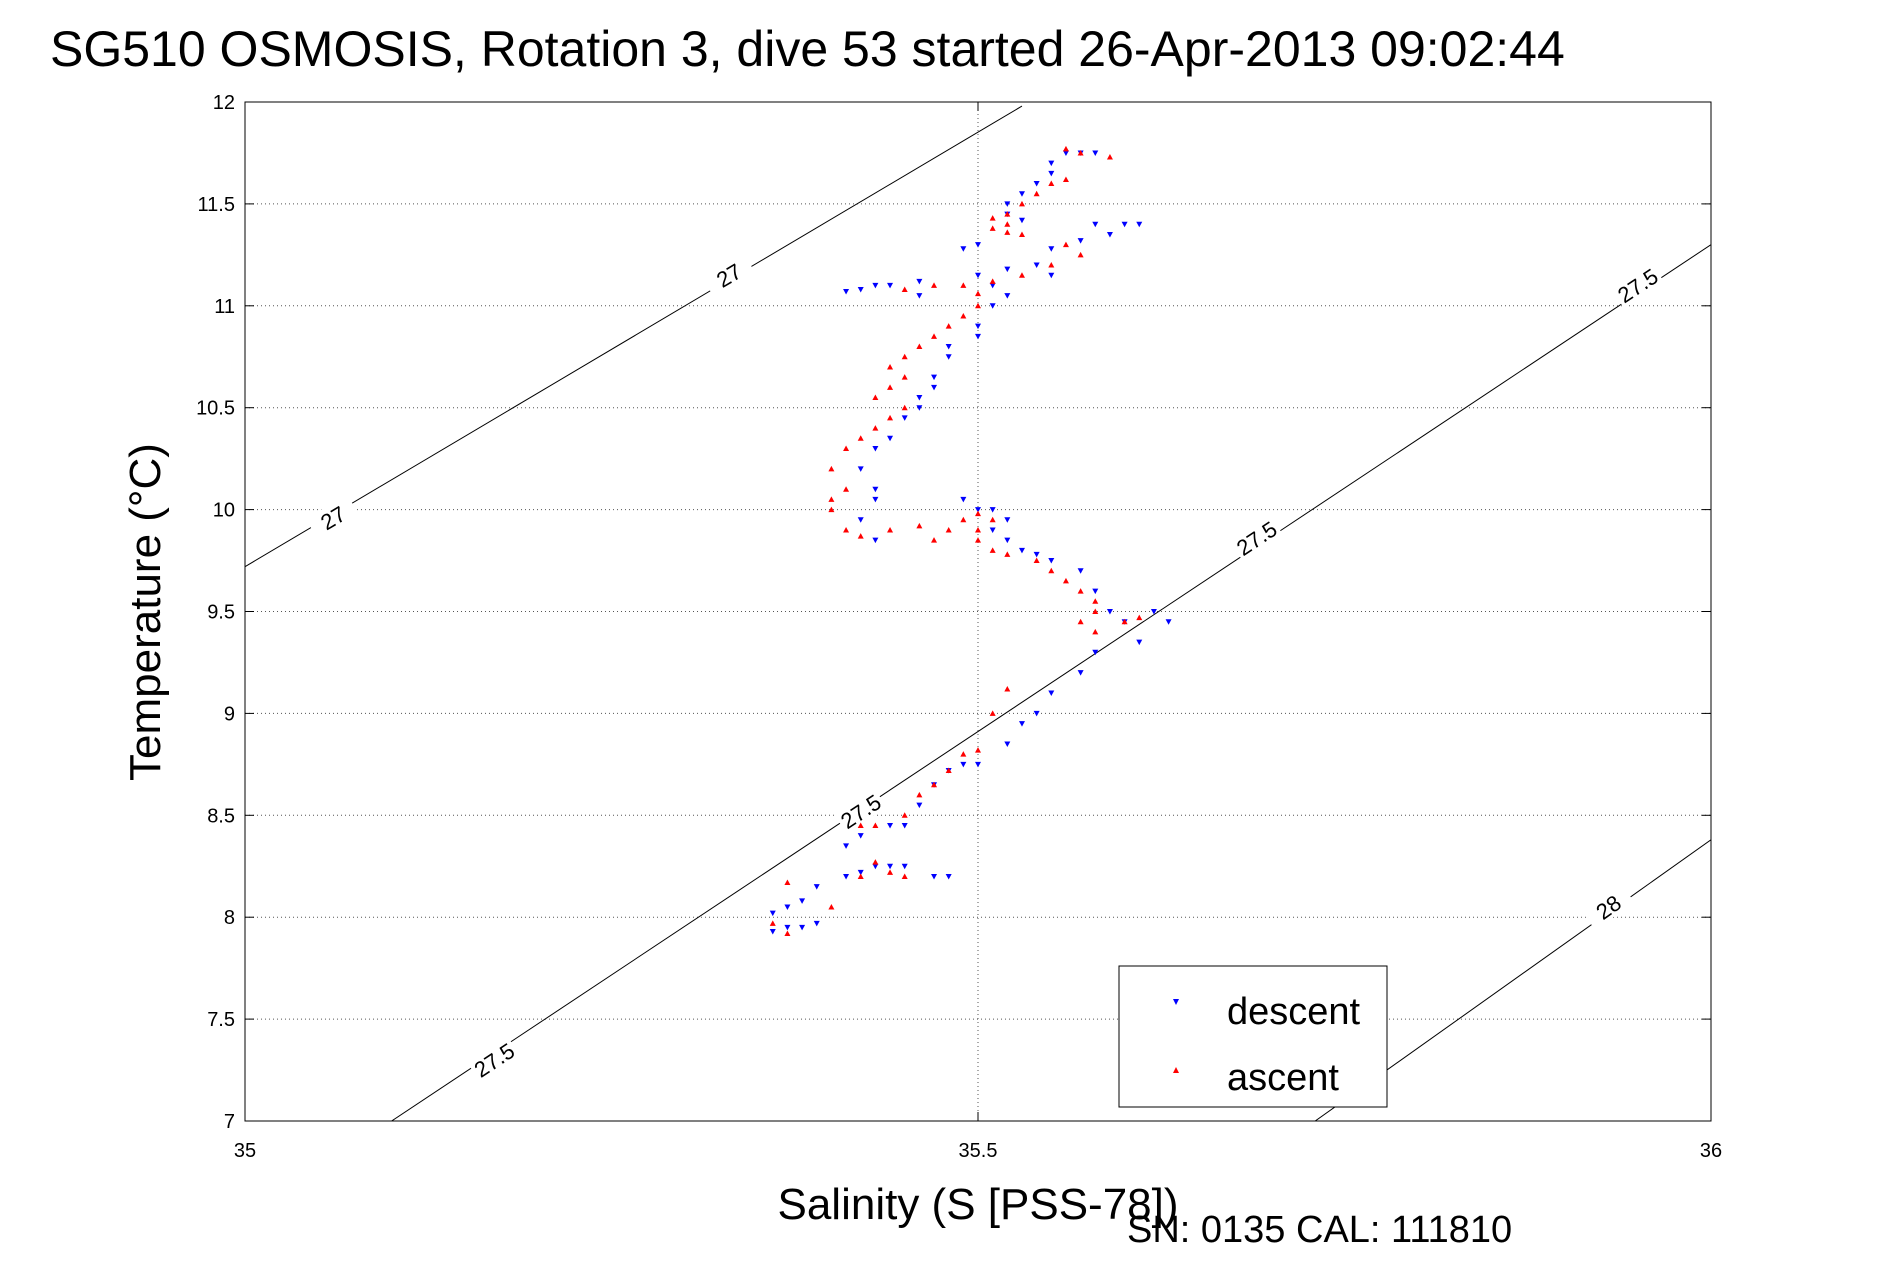 The image size is (1891, 1262). I want to click on y-tick-label: 7, so click(229, 1122).